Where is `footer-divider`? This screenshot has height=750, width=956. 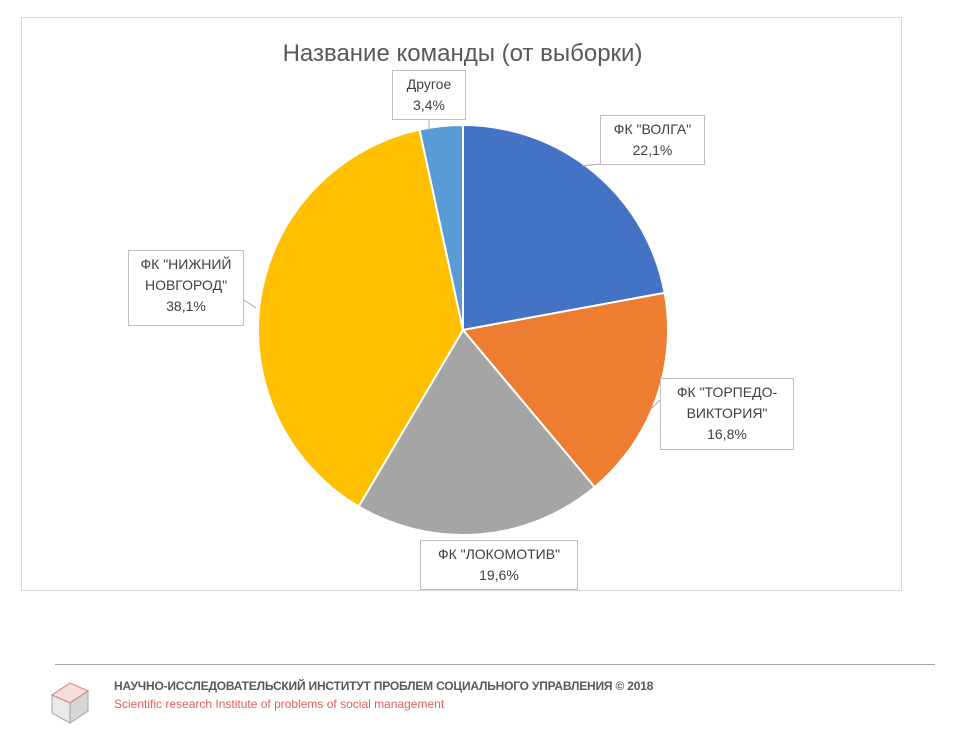 footer-divider is located at coordinates (495, 664).